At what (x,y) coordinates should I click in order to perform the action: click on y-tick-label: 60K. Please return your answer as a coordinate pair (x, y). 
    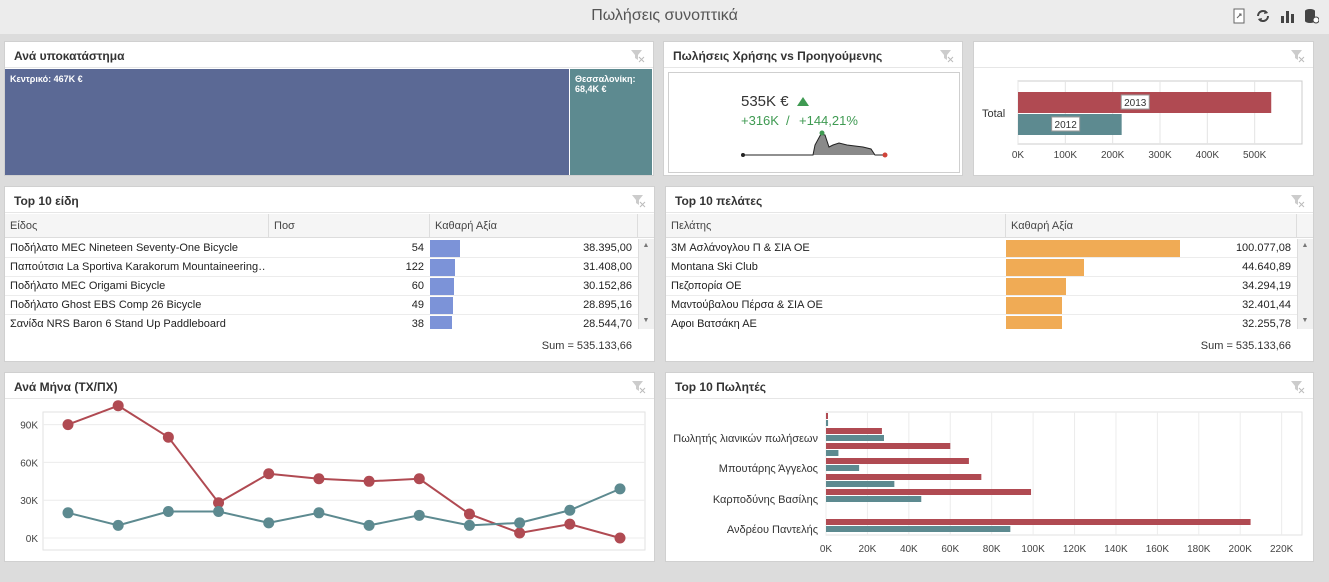
    Looking at the image, I should click on (29, 463).